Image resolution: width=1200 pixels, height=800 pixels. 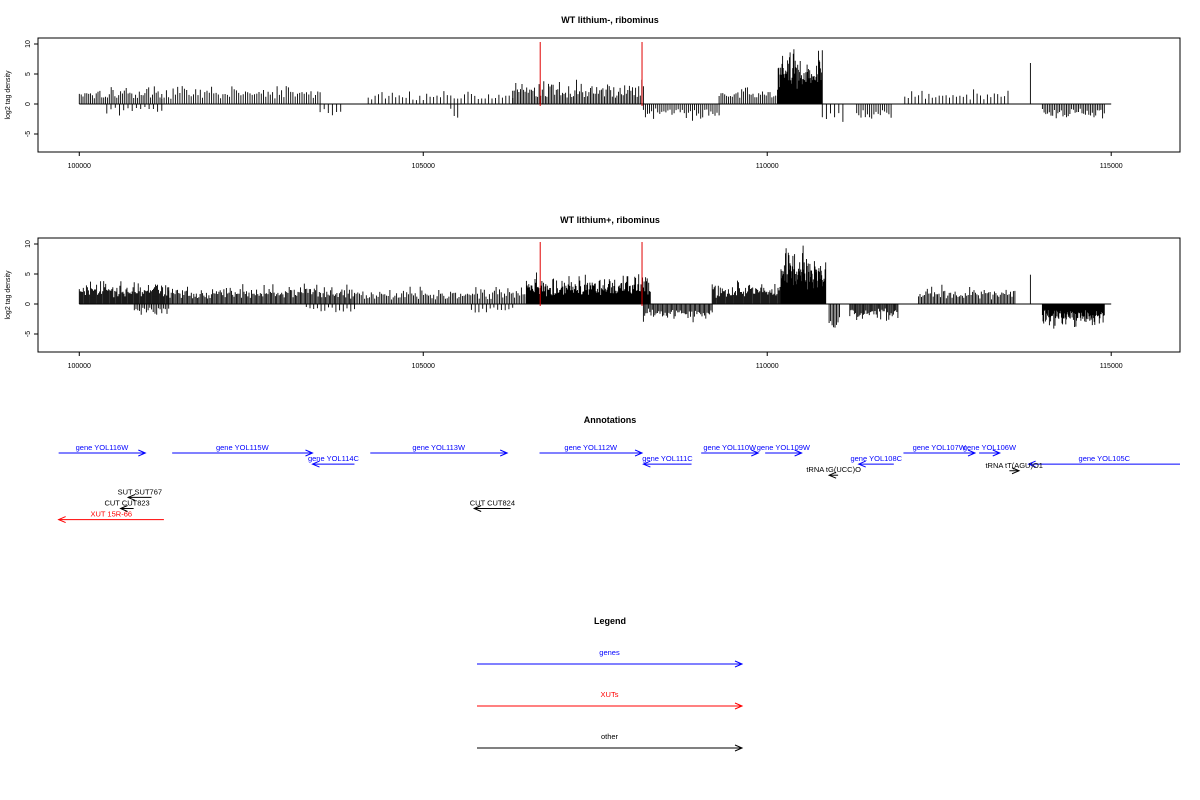 What do you see at coordinates (439, 447) in the screenshot?
I see `feature-label: gene YOL113W` at bounding box center [439, 447].